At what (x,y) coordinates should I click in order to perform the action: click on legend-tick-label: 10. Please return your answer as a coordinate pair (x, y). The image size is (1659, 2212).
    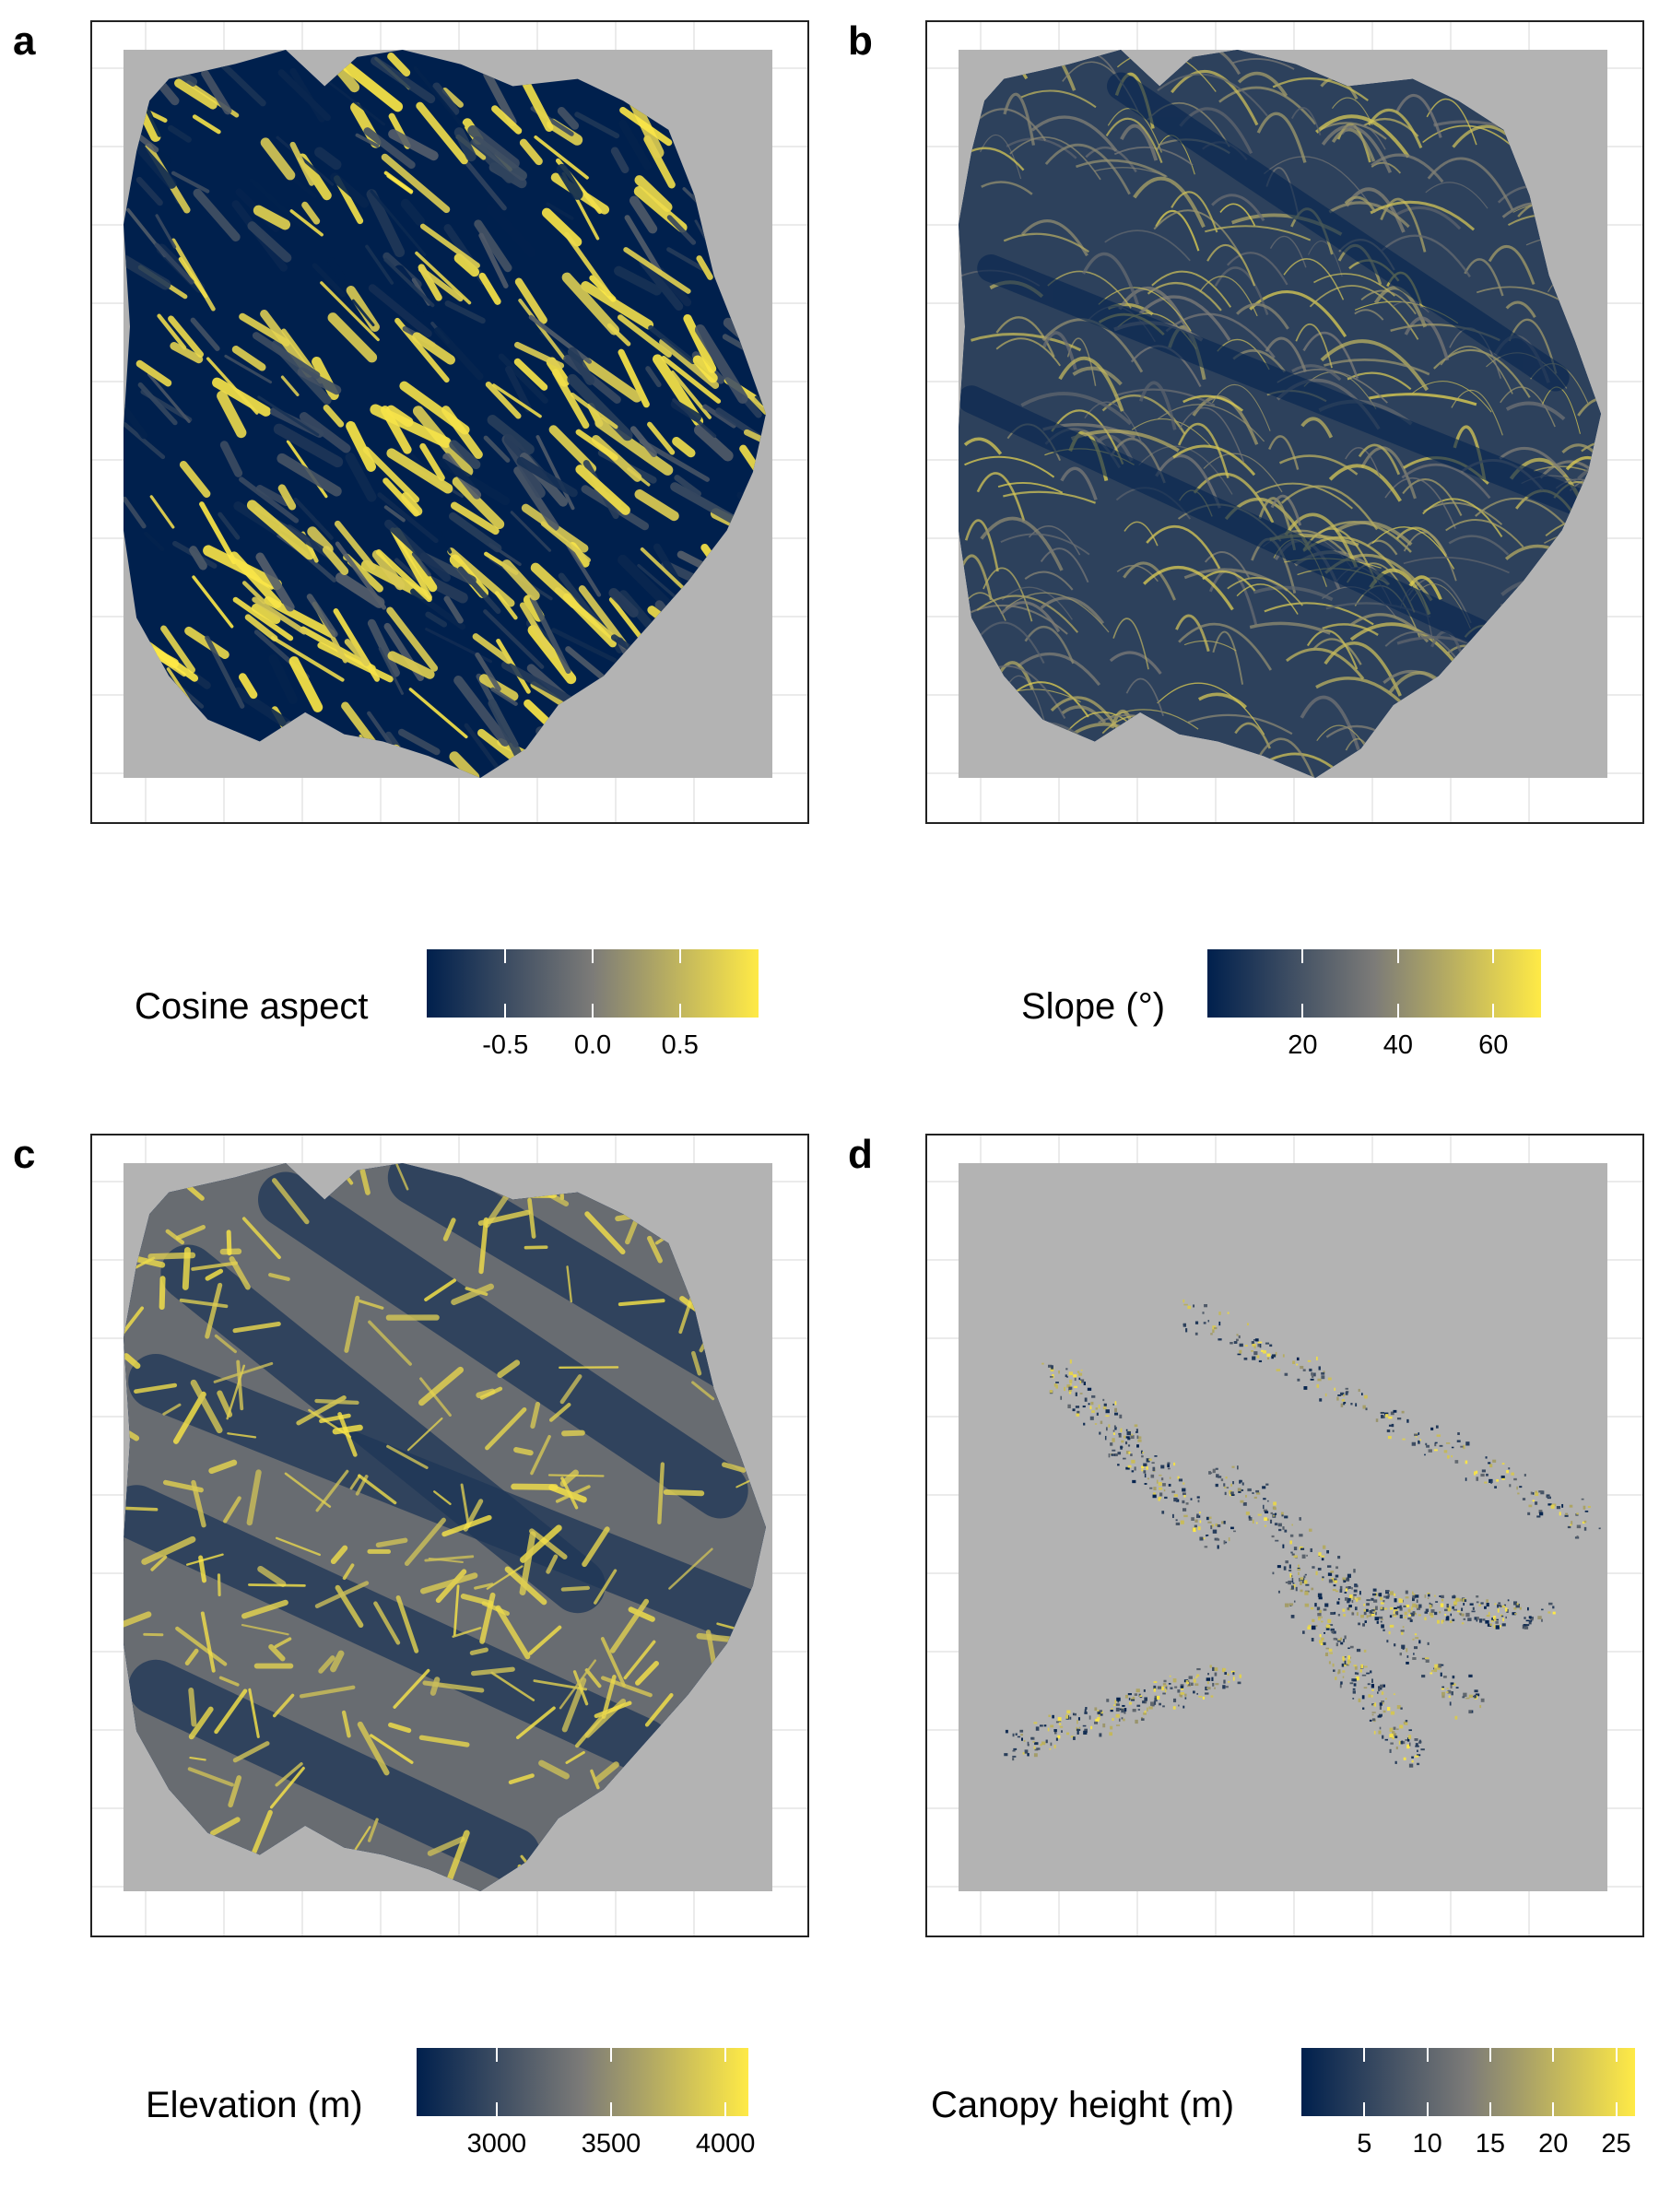
    Looking at the image, I should click on (1427, 2144).